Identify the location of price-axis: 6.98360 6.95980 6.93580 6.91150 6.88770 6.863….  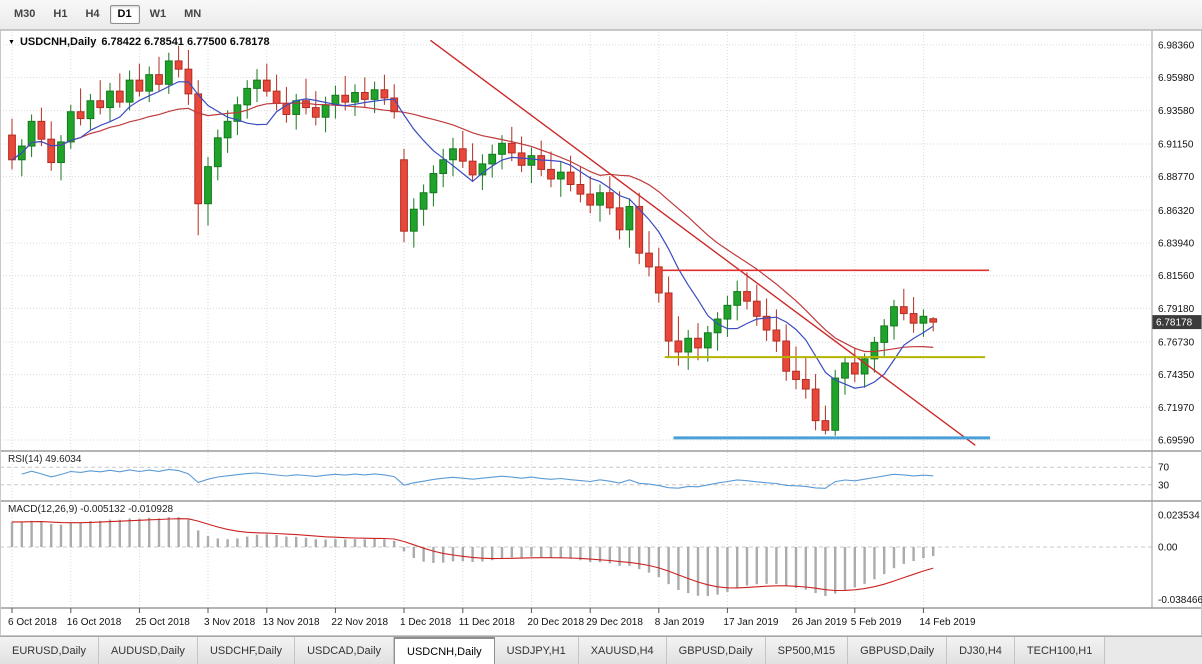
(1180, 323).